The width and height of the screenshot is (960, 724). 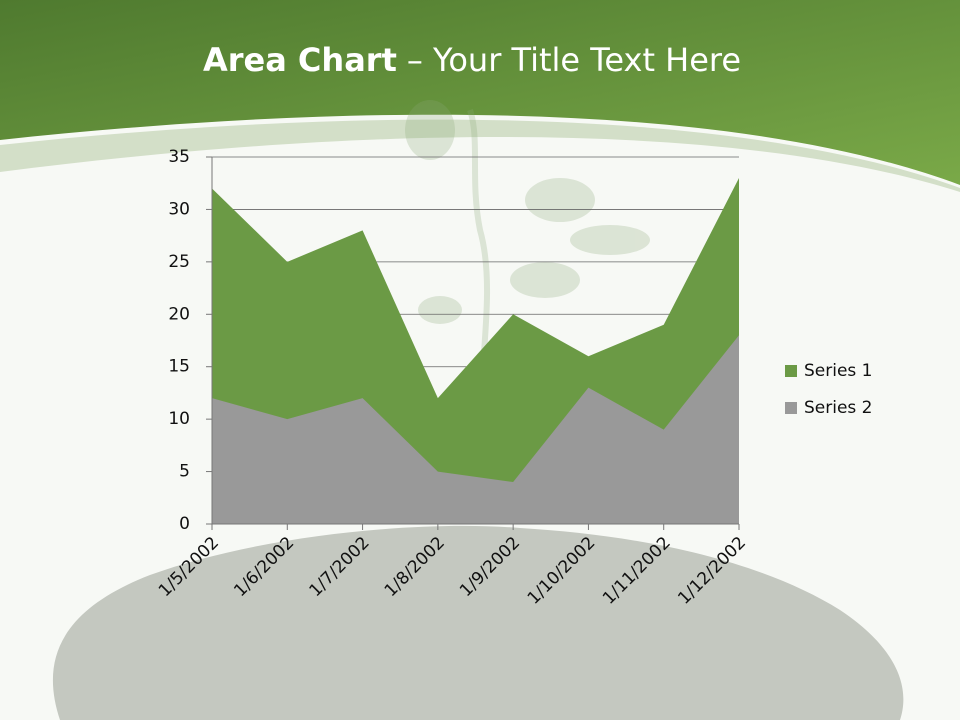 What do you see at coordinates (179, 419) in the screenshot?
I see `y-tick-label: 10` at bounding box center [179, 419].